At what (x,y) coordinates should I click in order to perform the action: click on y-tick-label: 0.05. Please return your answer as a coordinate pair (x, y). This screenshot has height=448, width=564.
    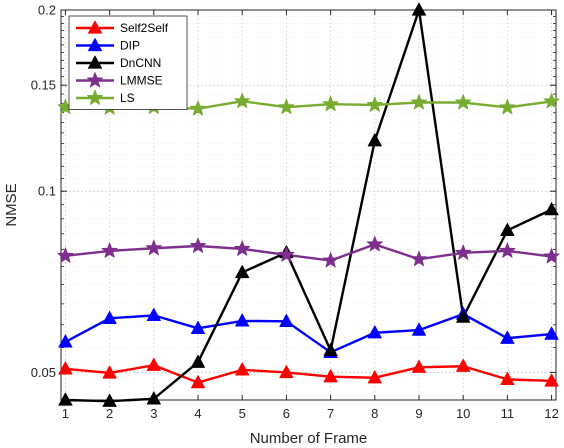
    Looking at the image, I should click on (43, 372).